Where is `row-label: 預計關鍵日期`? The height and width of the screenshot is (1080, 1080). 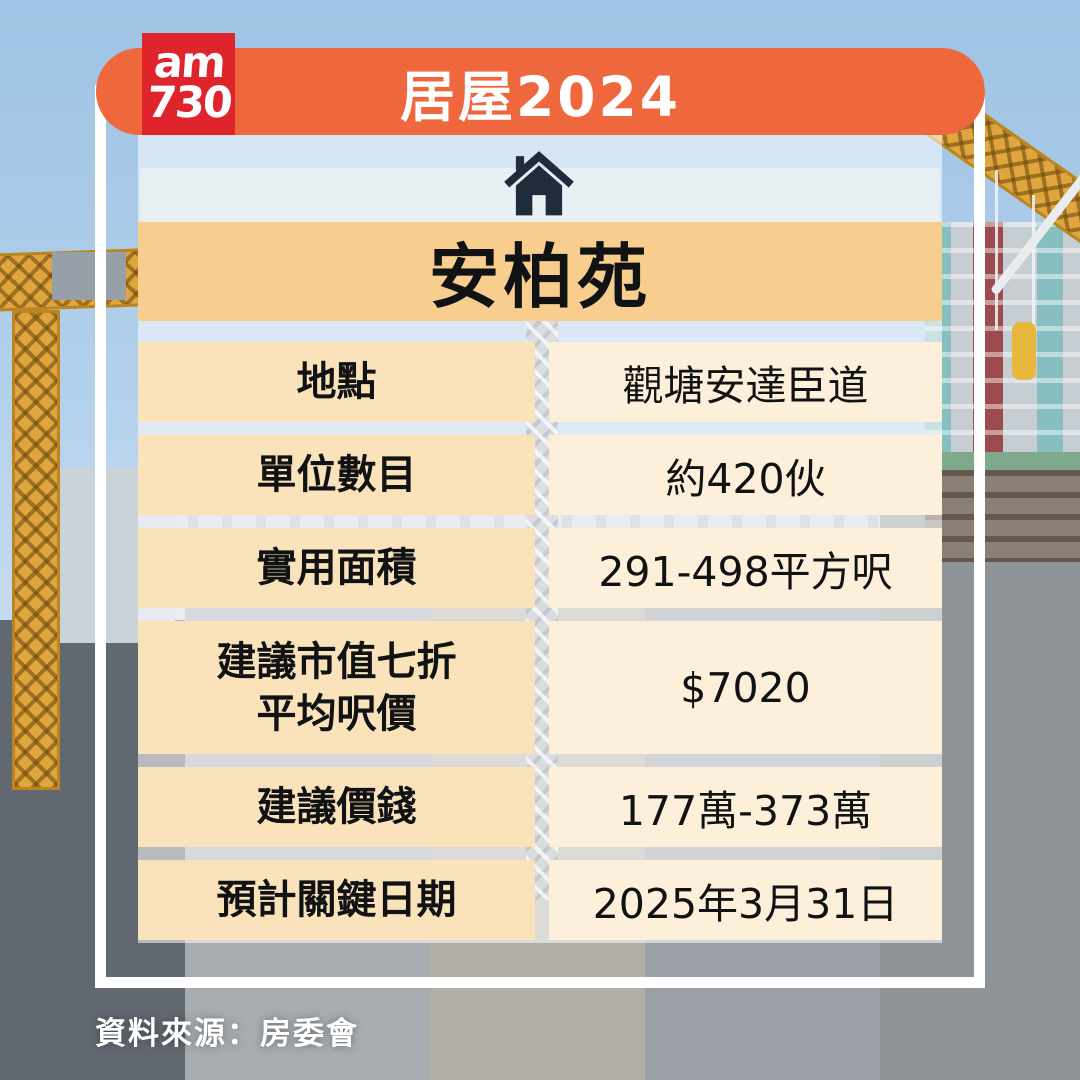
row-label: 預計關鍵日期 is located at coordinates (336, 900).